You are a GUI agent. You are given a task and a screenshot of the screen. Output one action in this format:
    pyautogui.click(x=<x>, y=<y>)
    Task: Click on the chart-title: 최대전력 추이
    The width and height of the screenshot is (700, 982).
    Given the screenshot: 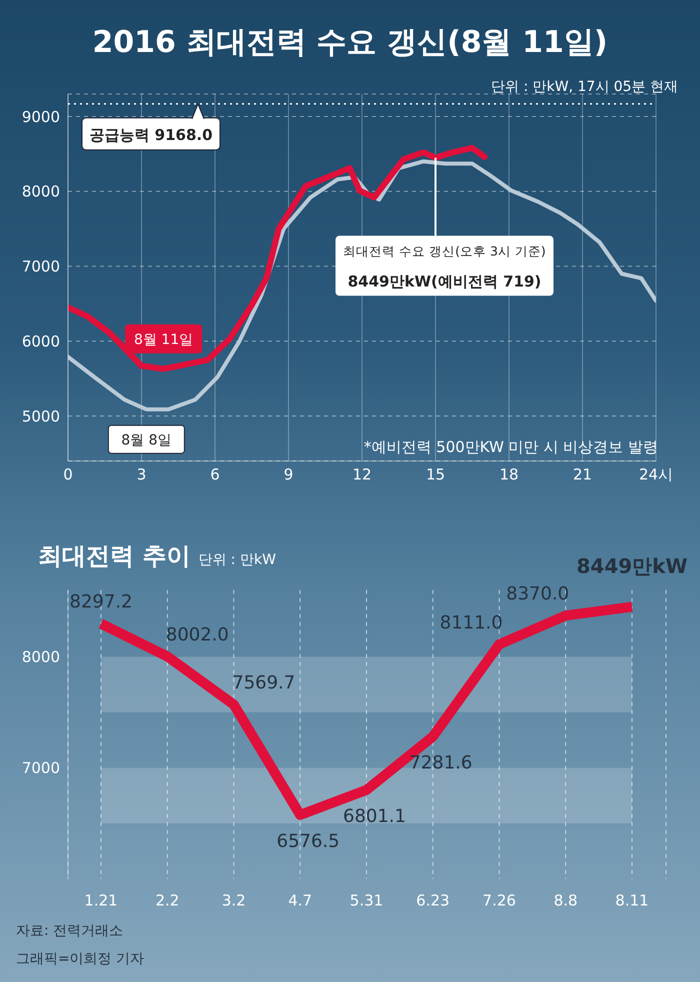 What is the action you would take?
    pyautogui.click(x=114, y=556)
    